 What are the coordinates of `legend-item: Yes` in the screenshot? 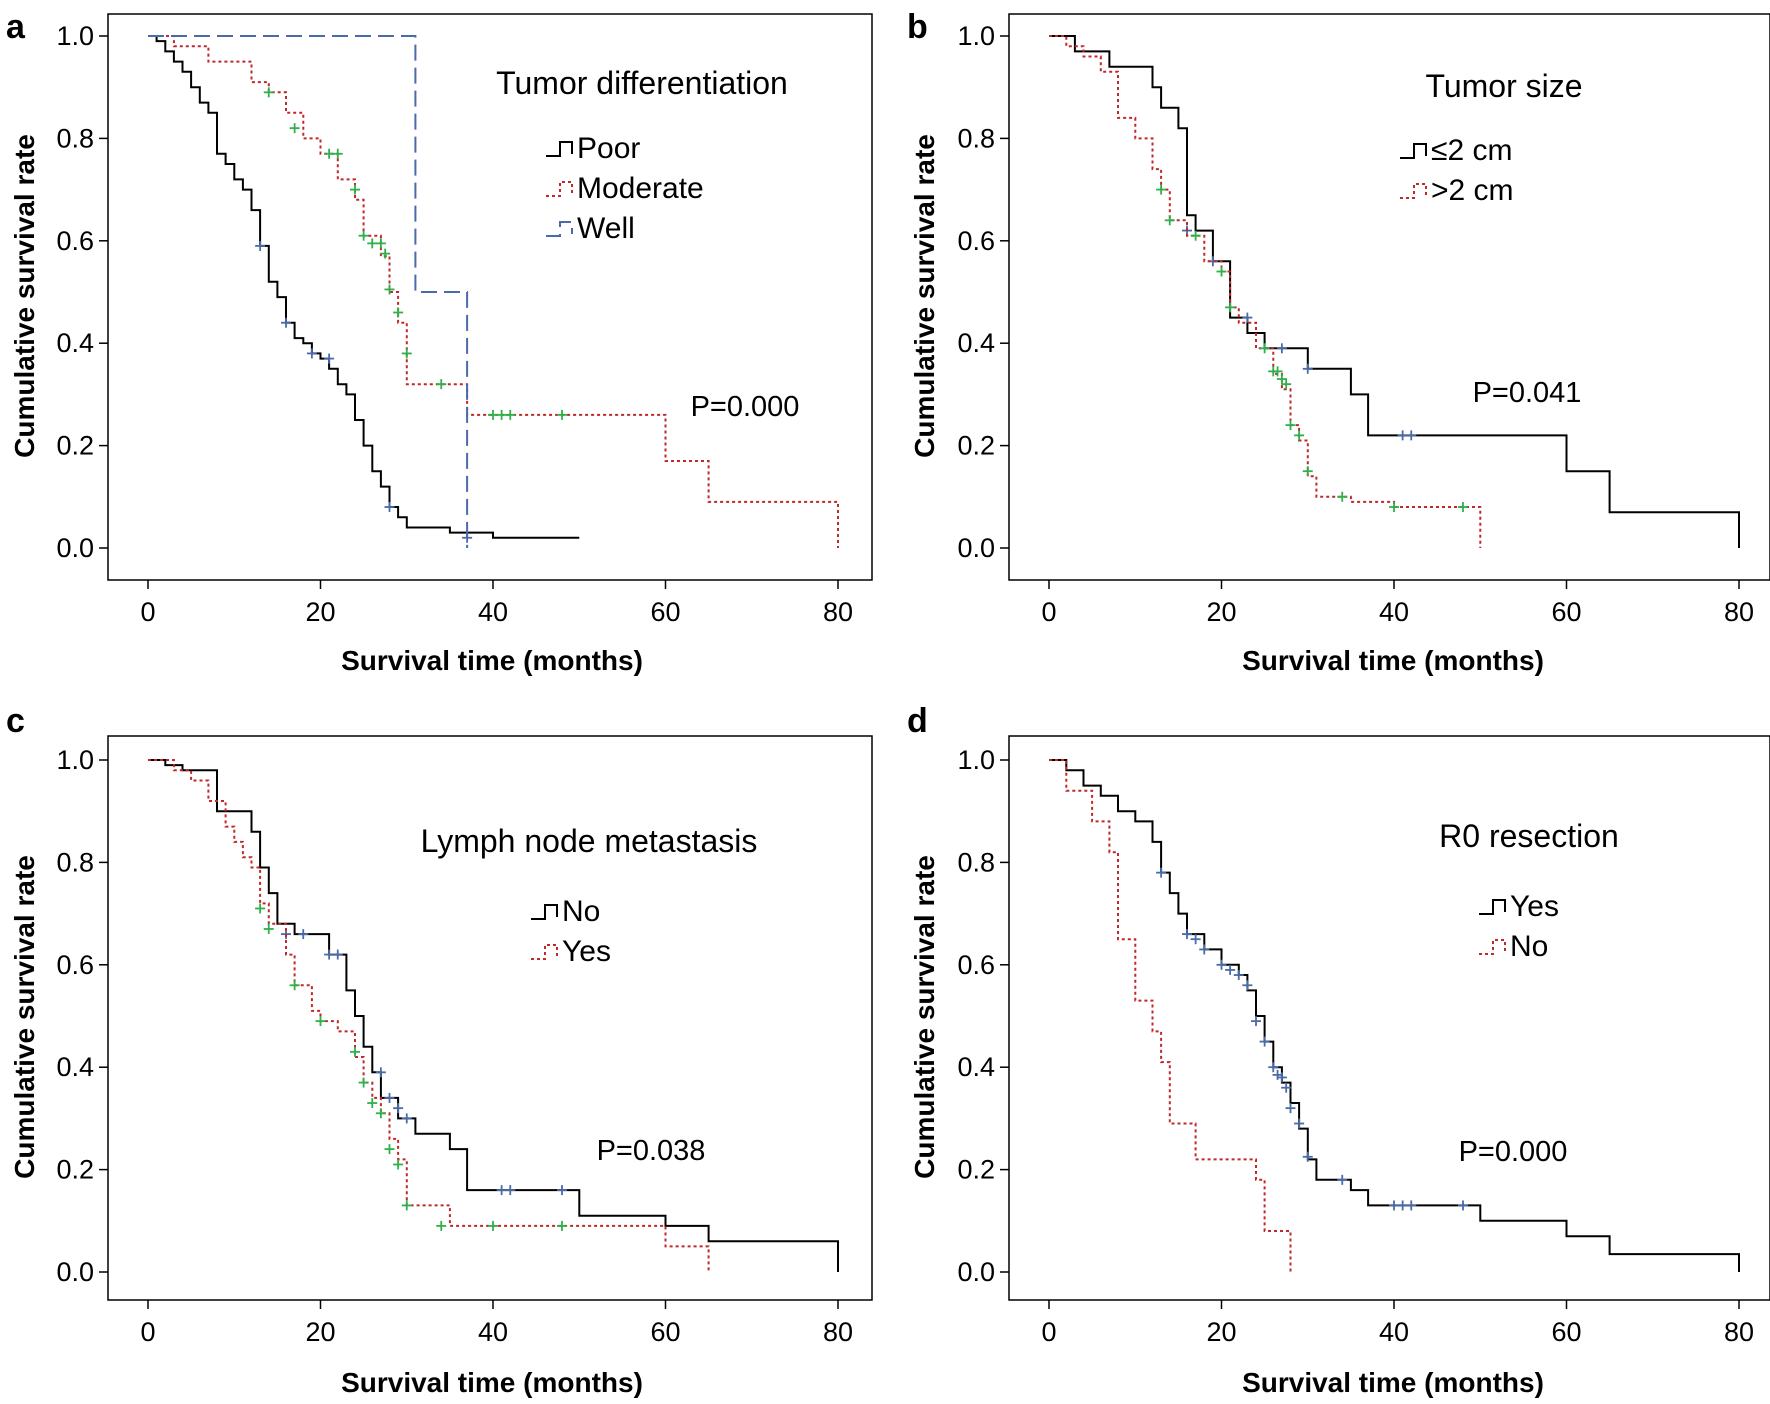 It's located at (571, 951).